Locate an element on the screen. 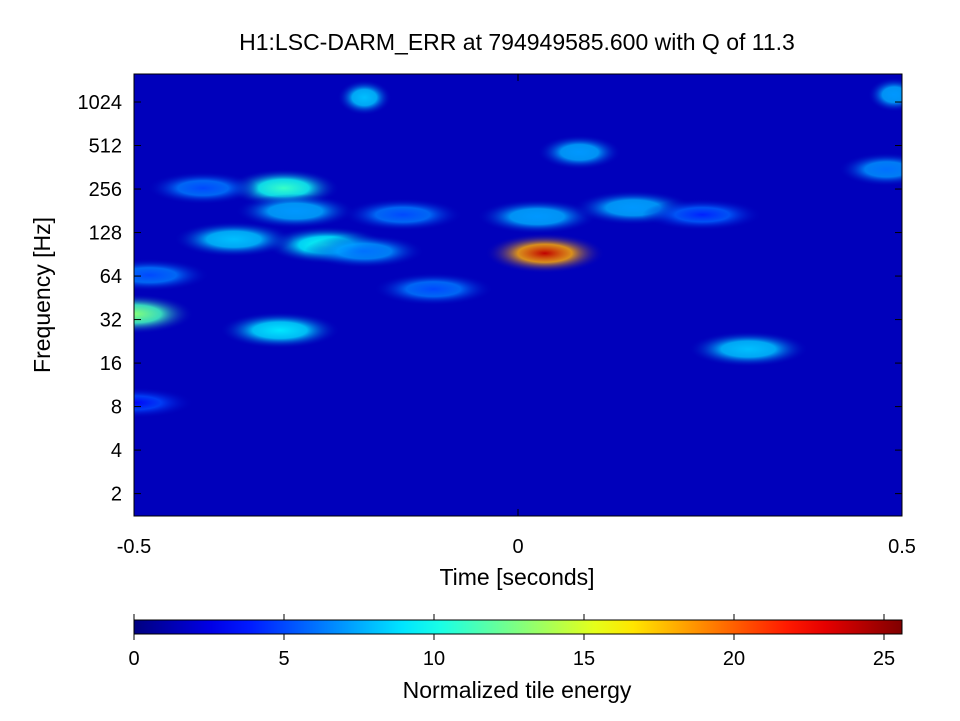  y-tick-label: 8 is located at coordinates (116, 408).